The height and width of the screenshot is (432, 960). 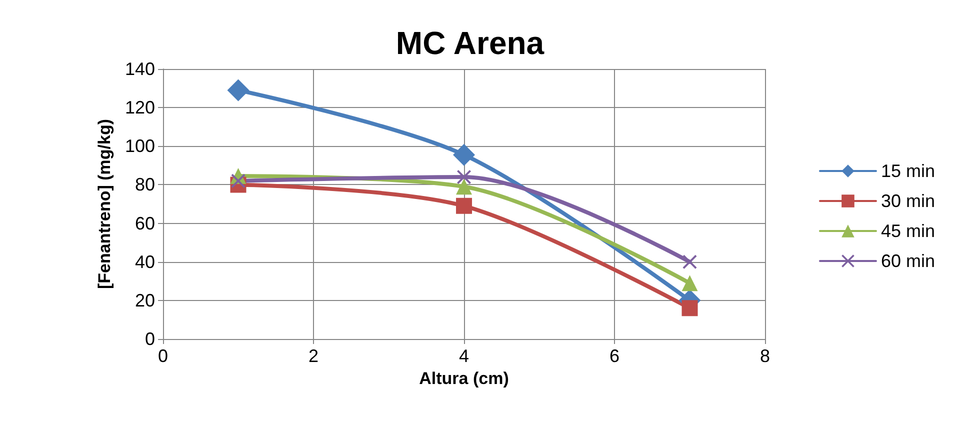 What do you see at coordinates (139, 108) in the screenshot?
I see `y-tick-label: 120` at bounding box center [139, 108].